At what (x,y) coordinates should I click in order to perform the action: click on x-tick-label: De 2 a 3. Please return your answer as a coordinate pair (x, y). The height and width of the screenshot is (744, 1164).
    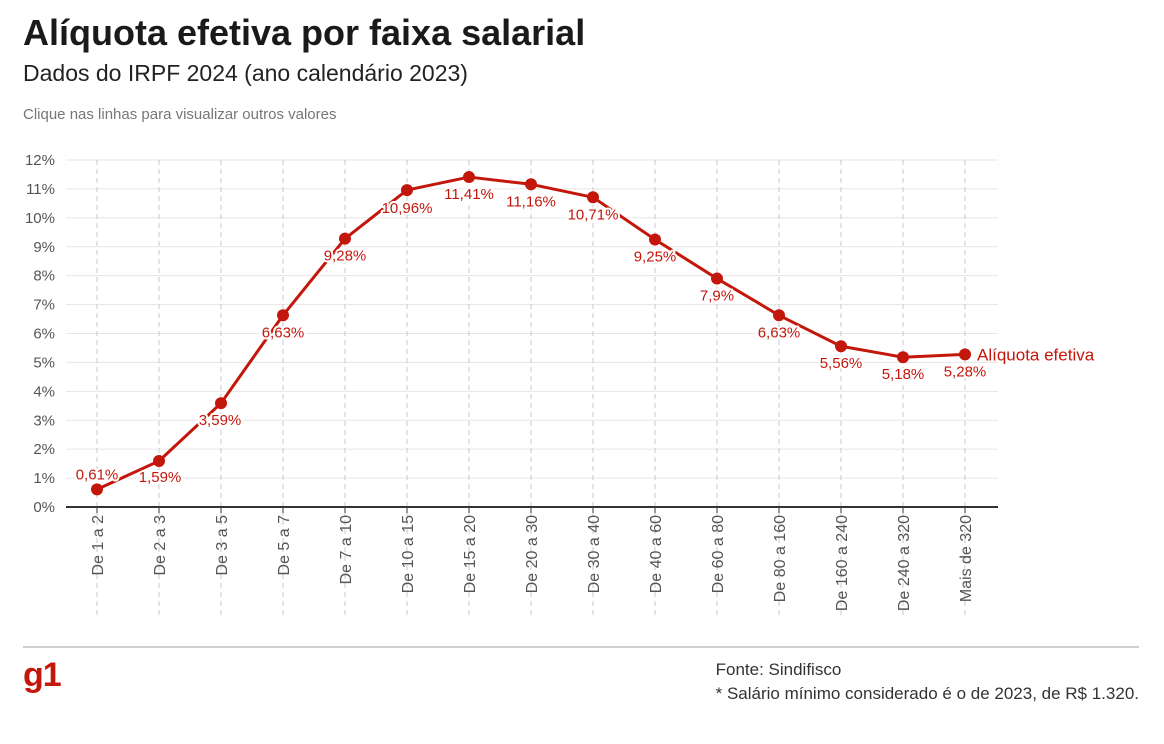
    Looking at the image, I should click on (160, 545).